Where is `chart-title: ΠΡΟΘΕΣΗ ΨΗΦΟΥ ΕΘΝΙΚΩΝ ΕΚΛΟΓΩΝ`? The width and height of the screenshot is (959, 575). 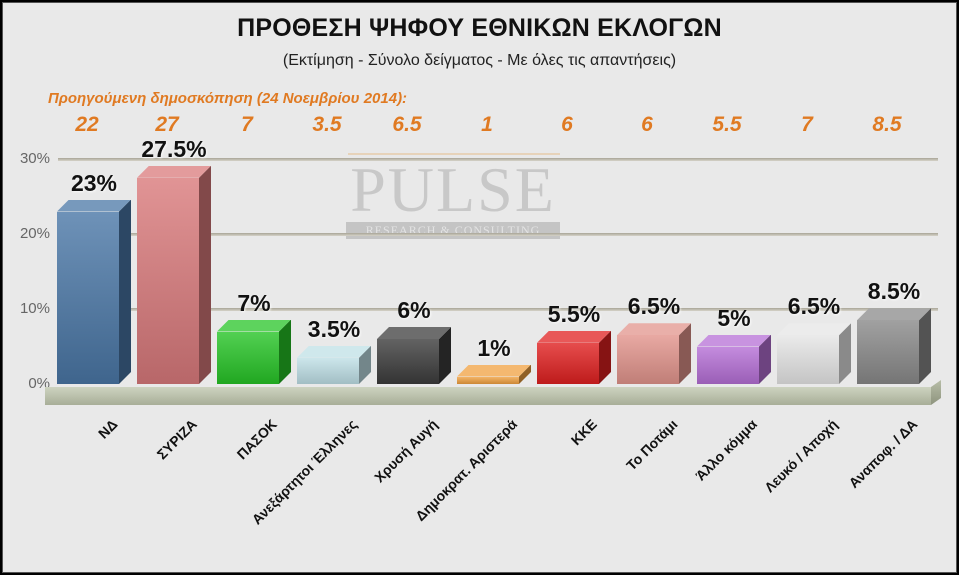 chart-title: ΠΡΟΘΕΣΗ ΨΗΦΟΥ ΕΘΝΙΚΩΝ ΕΚΛΟΓΩΝ is located at coordinates (479, 28).